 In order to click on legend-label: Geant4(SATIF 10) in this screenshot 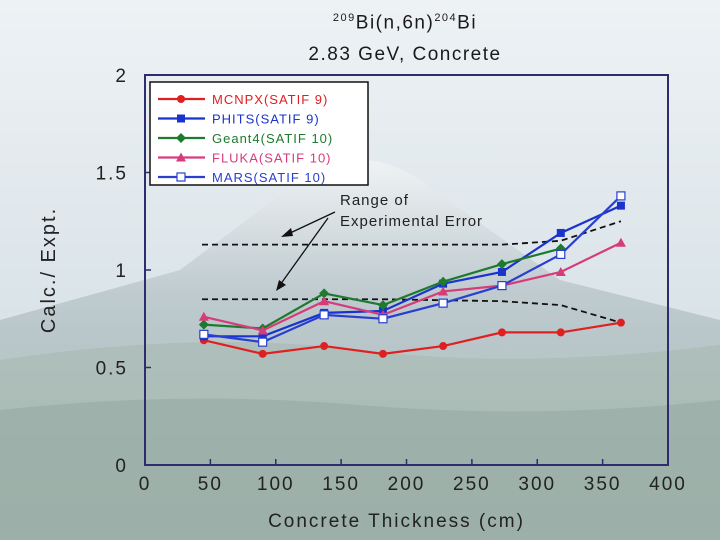, I will do `click(272, 138)`.